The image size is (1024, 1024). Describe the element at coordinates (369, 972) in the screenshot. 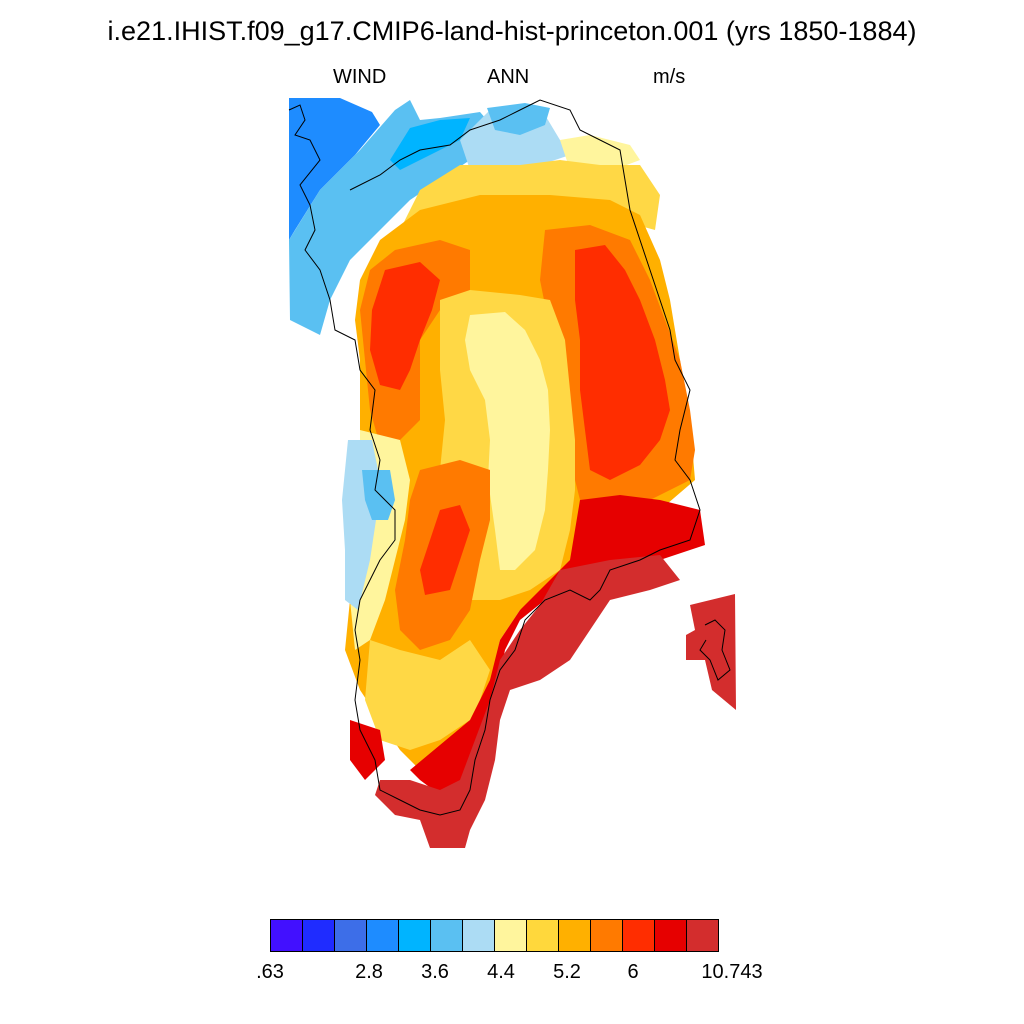

I see `colorbar-label: 2.8` at that location.